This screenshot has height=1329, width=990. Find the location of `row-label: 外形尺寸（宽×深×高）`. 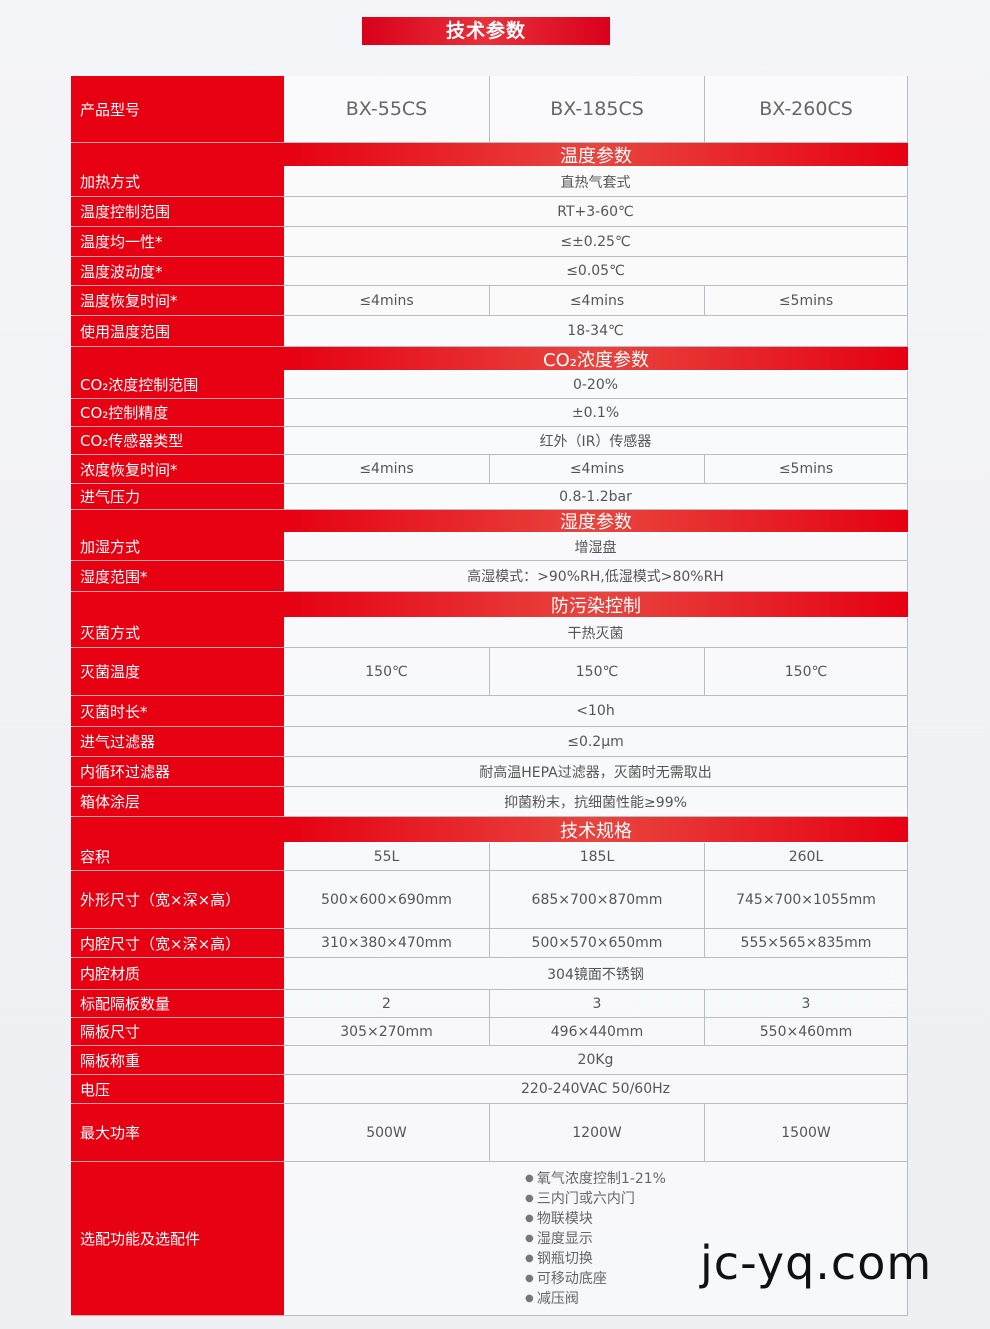

row-label: 外形尺寸（宽×深×高） is located at coordinates (177, 900).